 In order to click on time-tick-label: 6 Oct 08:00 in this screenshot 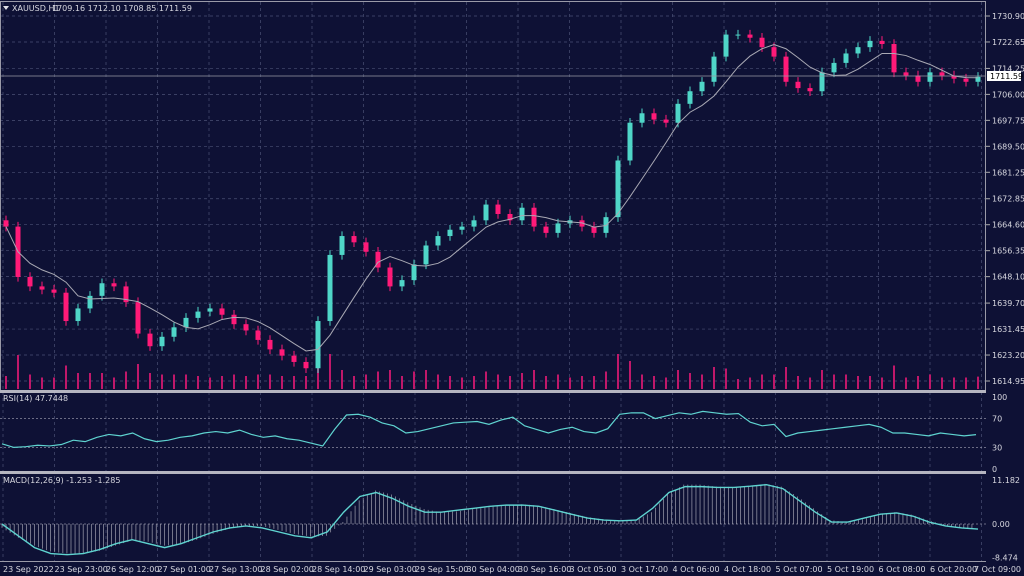, I will do `click(902, 569)`.